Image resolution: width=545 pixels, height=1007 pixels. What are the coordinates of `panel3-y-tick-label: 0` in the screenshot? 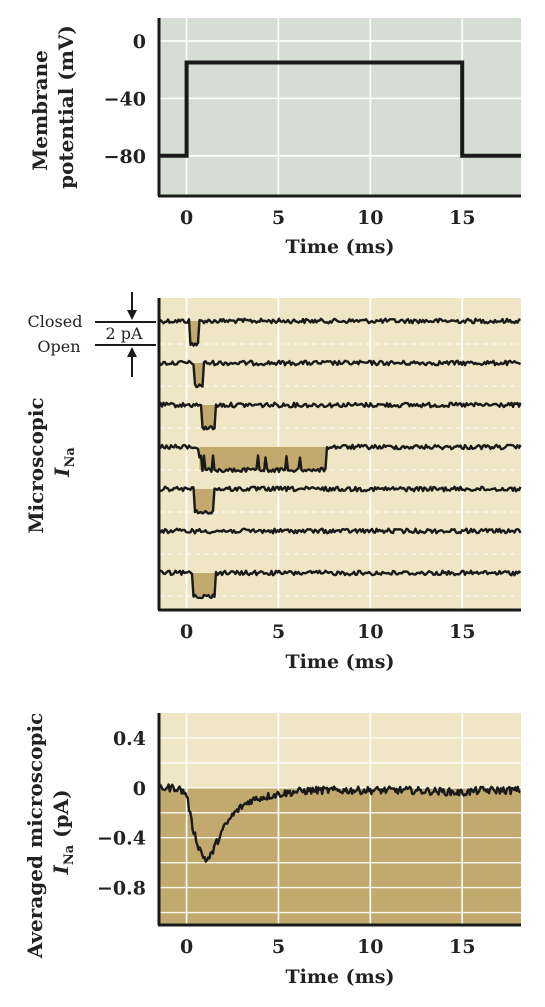 It's located at (139, 789).